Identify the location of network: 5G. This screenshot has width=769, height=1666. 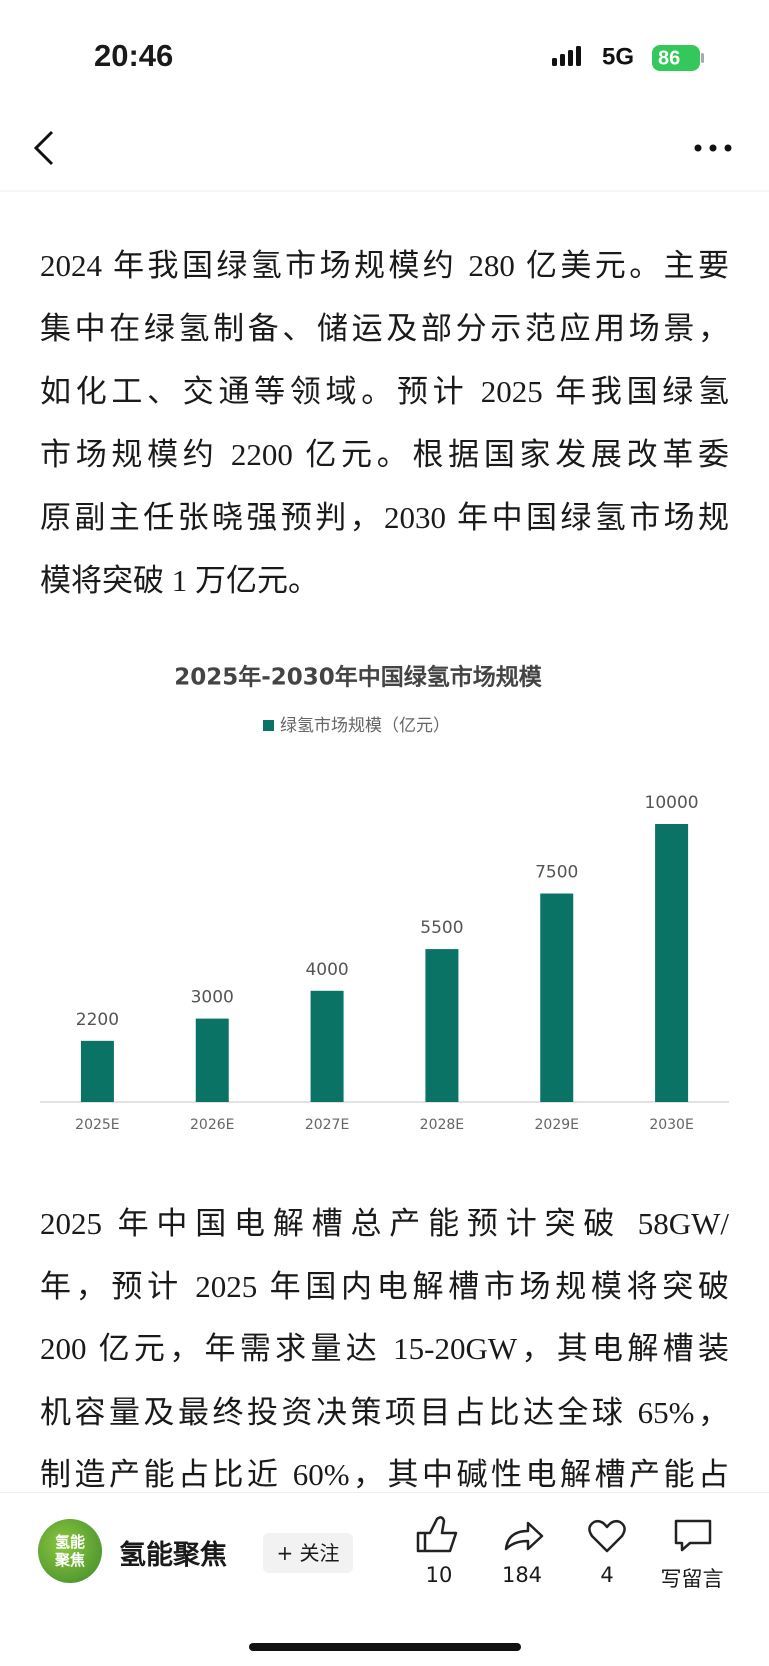
(618, 56).